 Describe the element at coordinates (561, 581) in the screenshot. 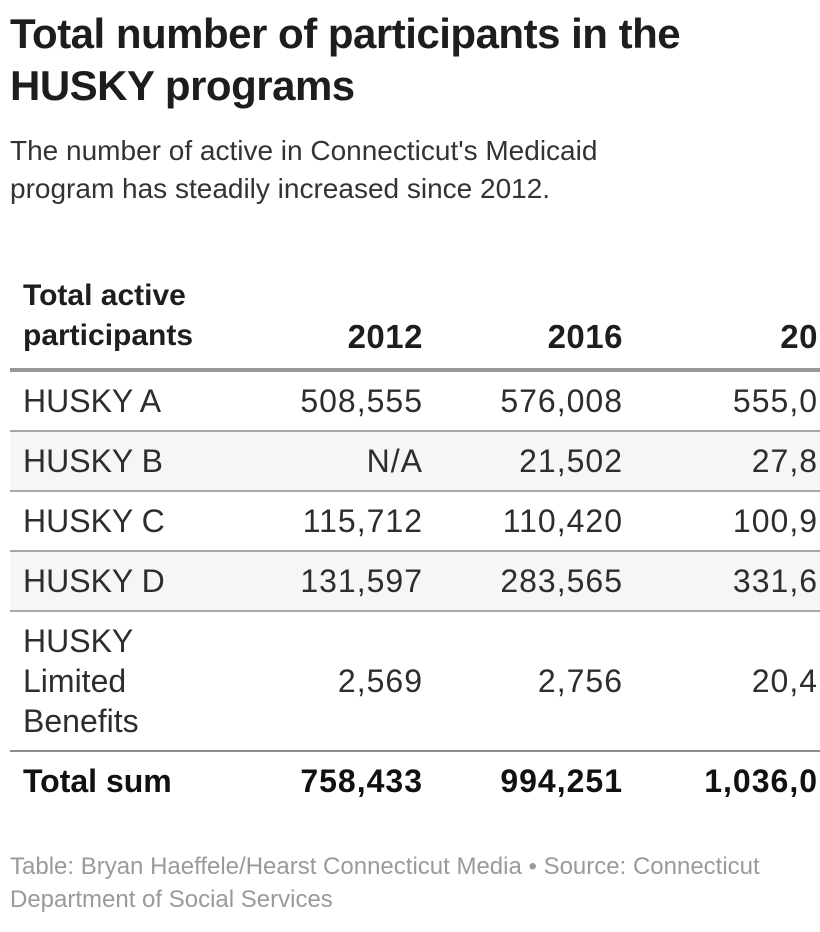

I see `row-value: 283,565` at that location.